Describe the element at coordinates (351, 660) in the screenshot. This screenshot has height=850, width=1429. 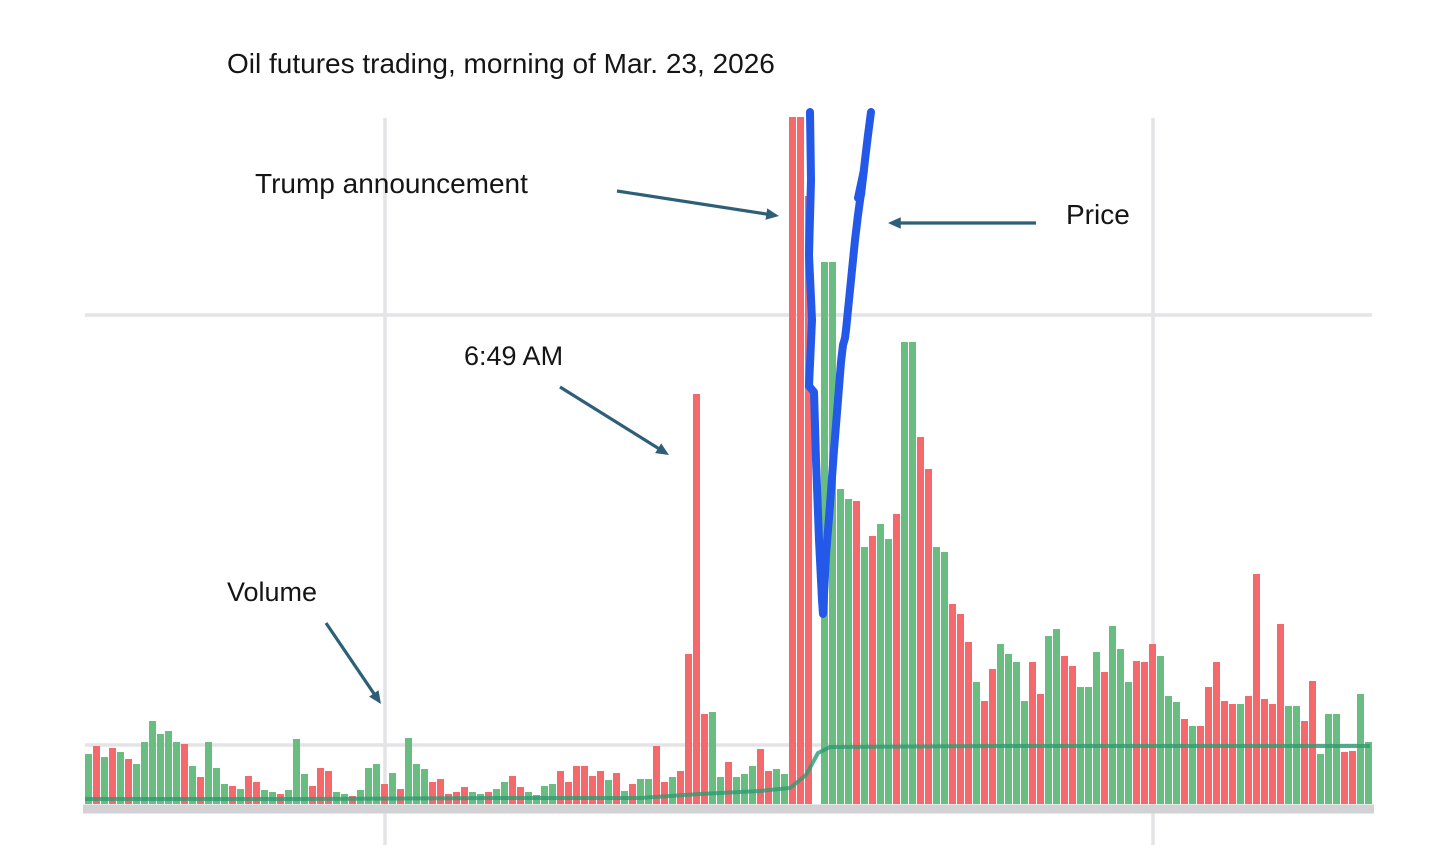
I see `arrow-volume` at that location.